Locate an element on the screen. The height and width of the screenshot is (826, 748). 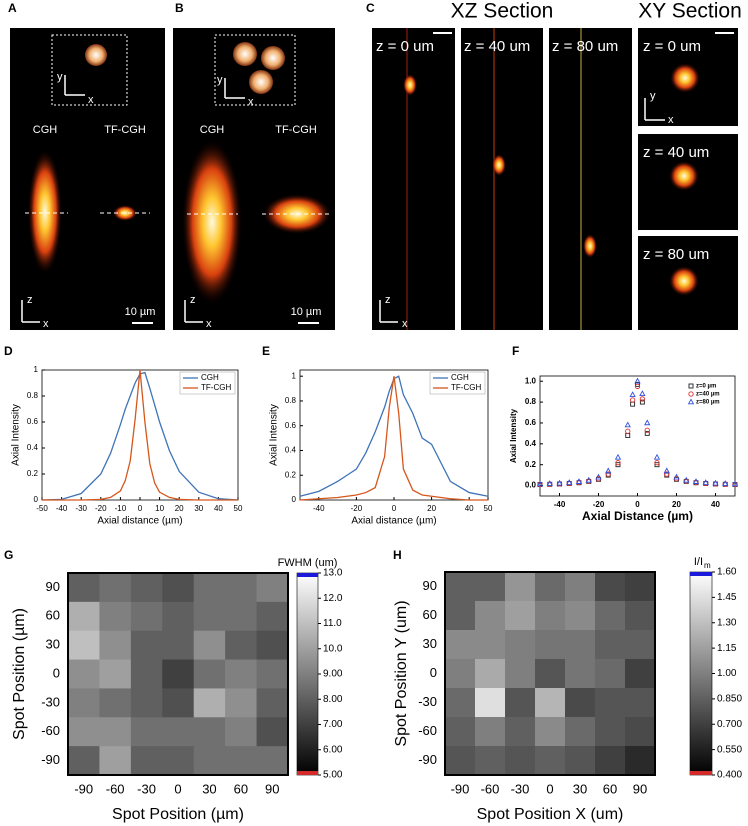
legend-box is located at coordinates (457, 383).